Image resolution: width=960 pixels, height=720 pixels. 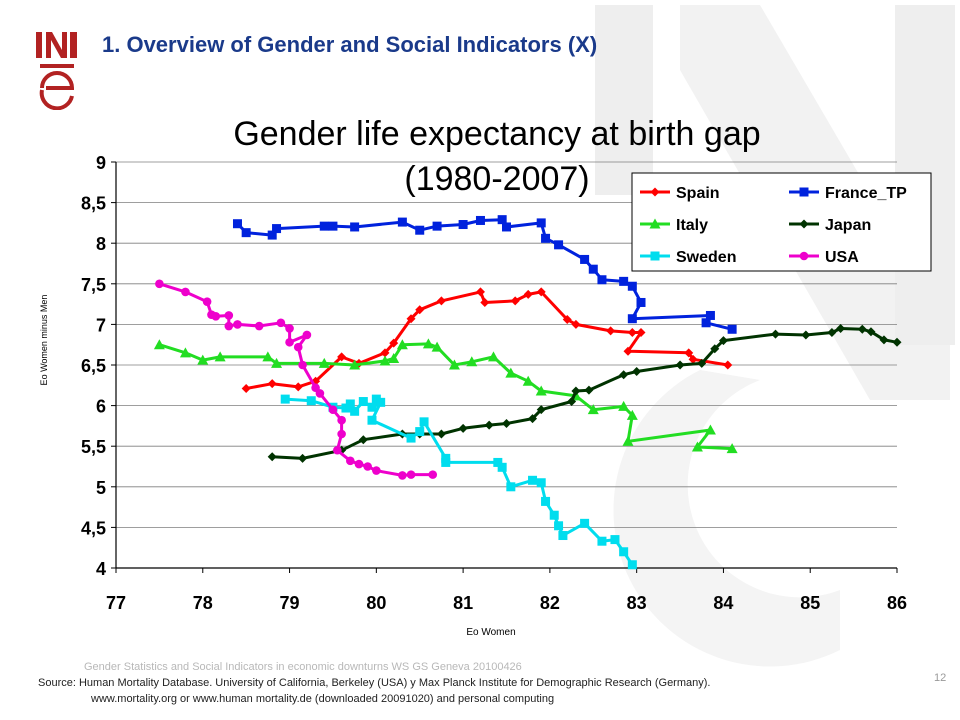 What do you see at coordinates (692, 225) in the screenshot?
I see `legend-label-italy: Italy` at bounding box center [692, 225].